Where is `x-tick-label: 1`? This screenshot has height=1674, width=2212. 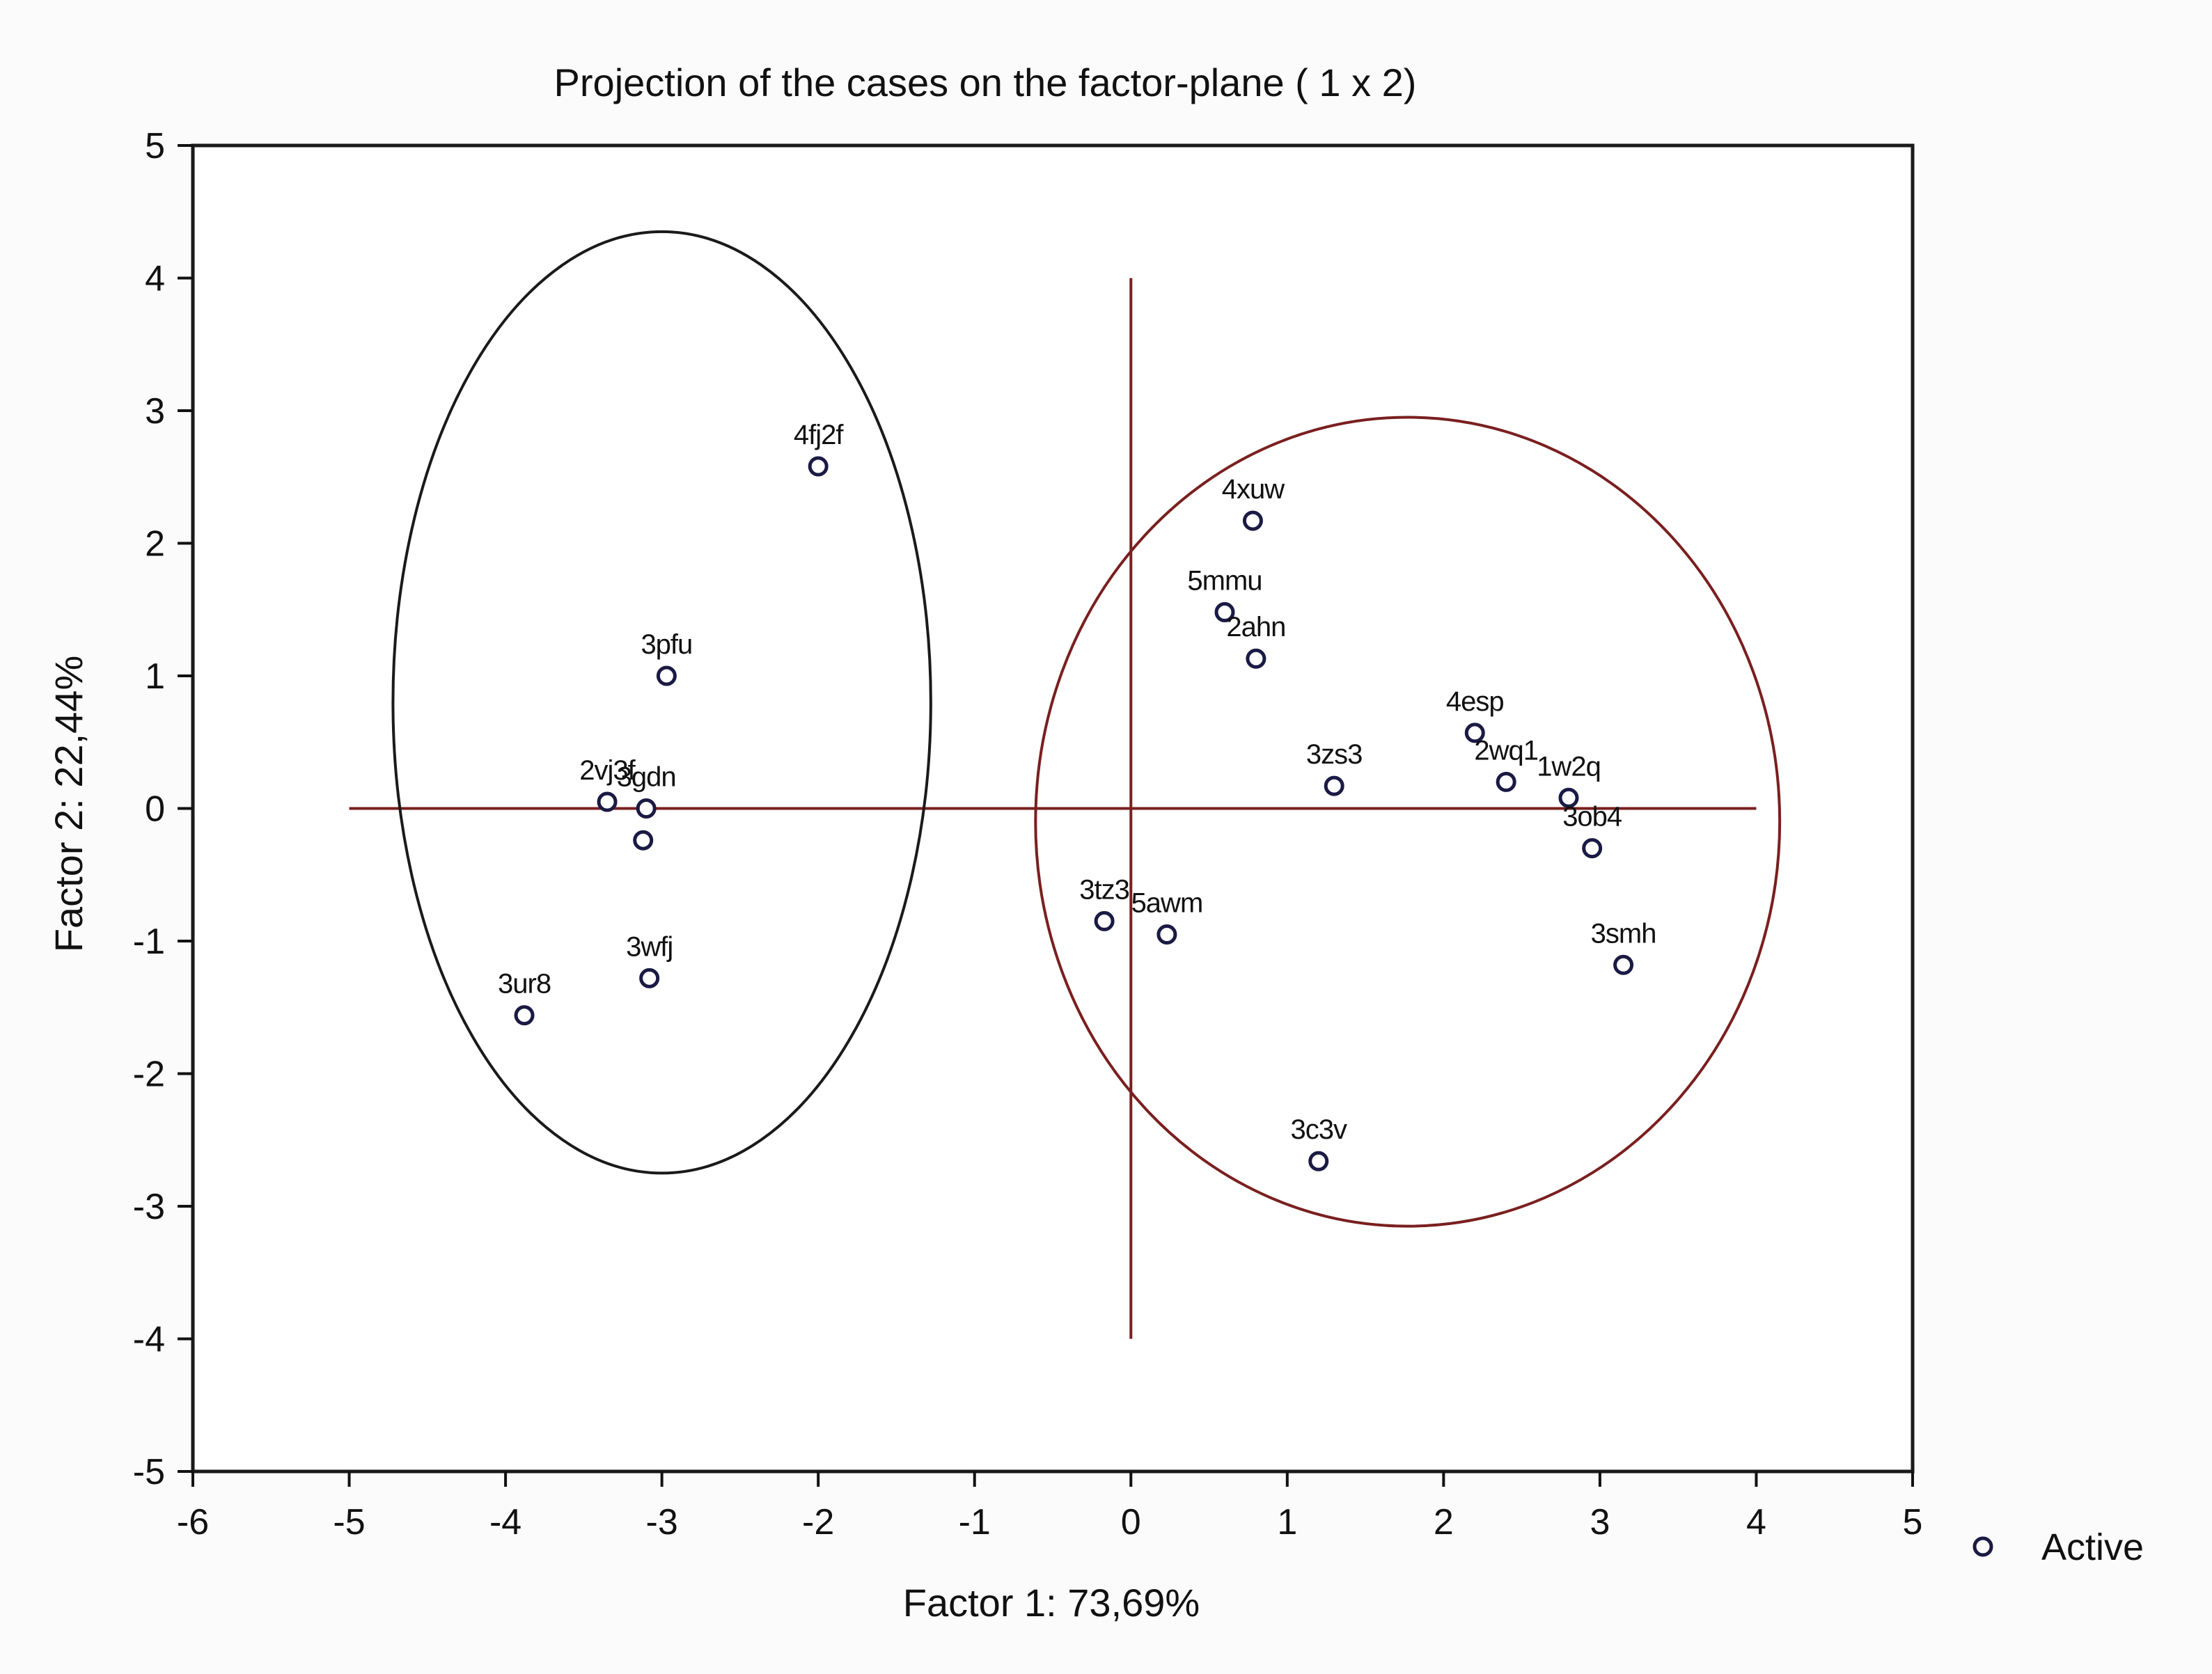
x-tick-label: 1 is located at coordinates (1287, 1522).